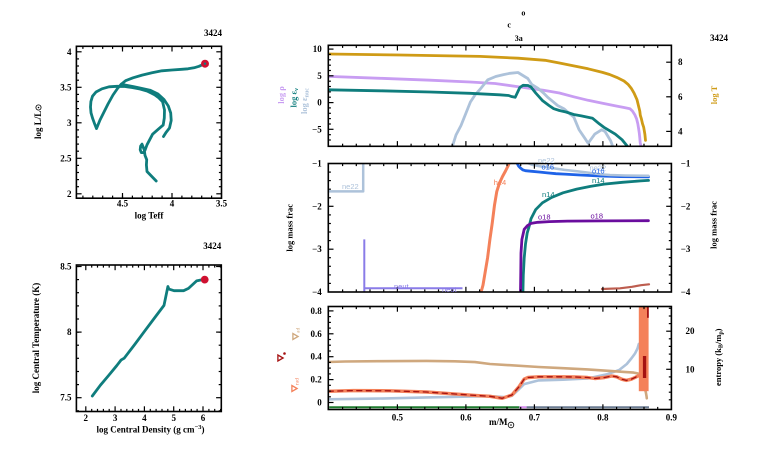  What do you see at coordinates (36, 338) in the screenshot?
I see `svg-text: log Central Temperature (K)` at bounding box center [36, 338].